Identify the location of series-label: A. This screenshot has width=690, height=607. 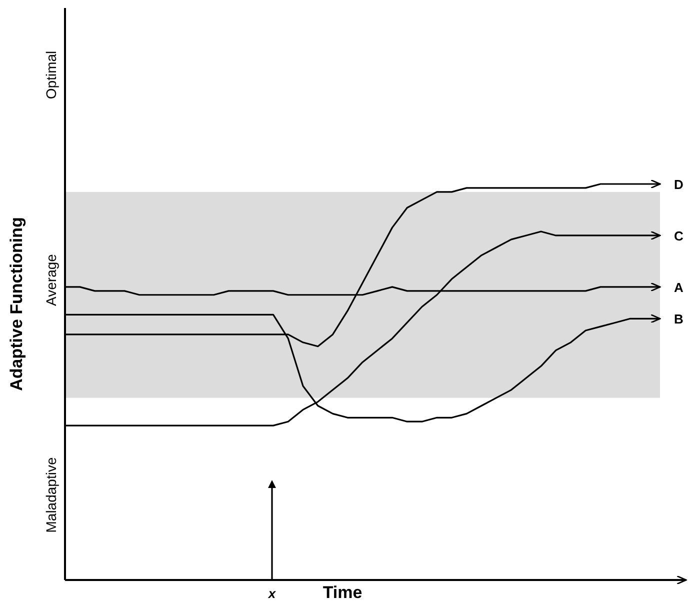
(679, 287).